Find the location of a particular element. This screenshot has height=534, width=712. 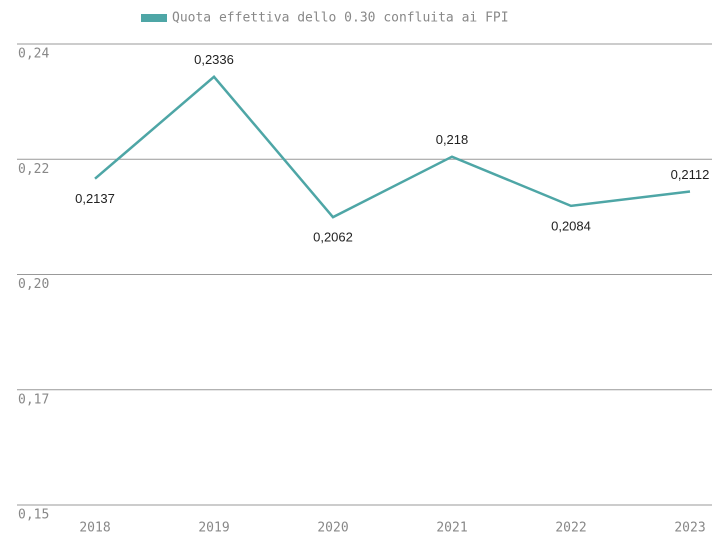

data-label: 0,2062 is located at coordinates (333, 237).